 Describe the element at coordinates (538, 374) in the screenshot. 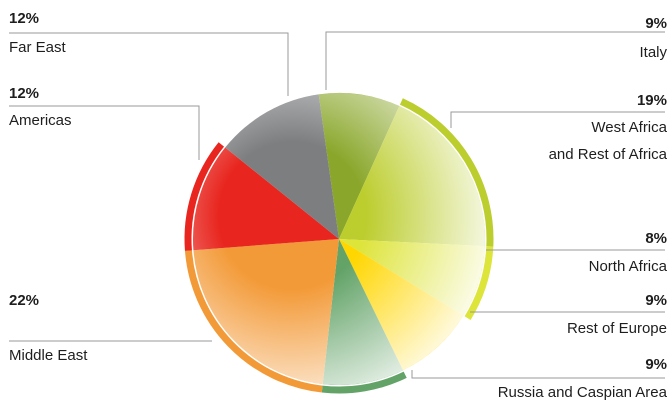

I see `leader-line-russia` at that location.